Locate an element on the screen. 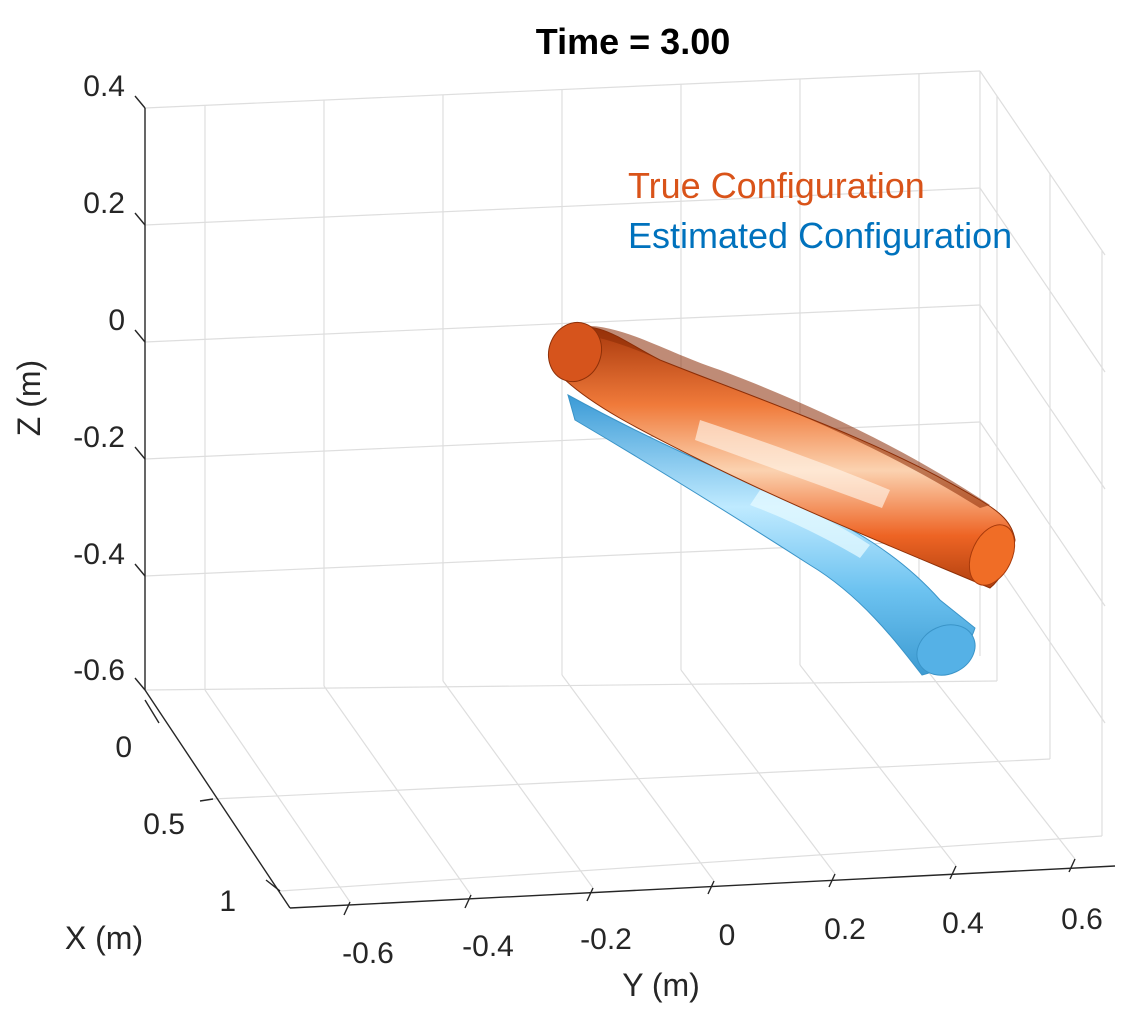  z-ticks: 0.4 0.2 0 -0.2 -0.4 -0.6 is located at coordinates (109, 380).